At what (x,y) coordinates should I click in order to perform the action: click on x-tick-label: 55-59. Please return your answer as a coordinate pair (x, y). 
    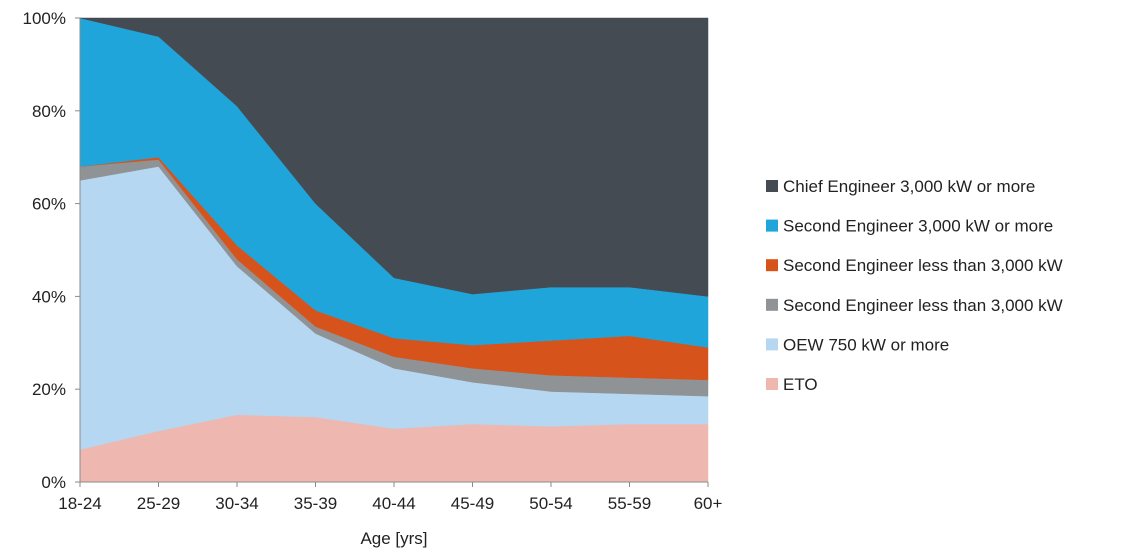
    Looking at the image, I should click on (629, 503).